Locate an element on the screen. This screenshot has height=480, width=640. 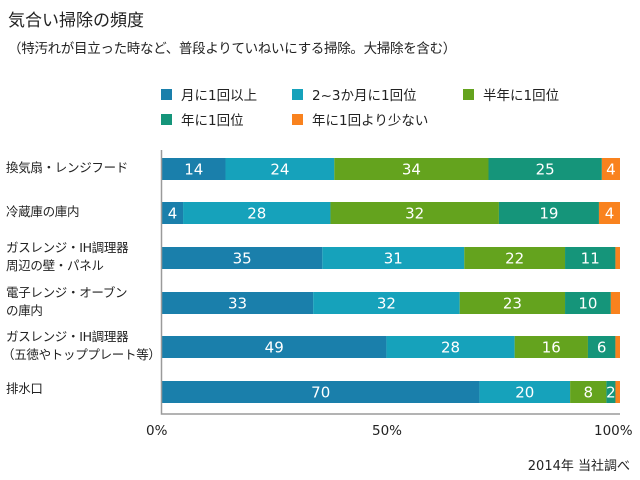
bar-value-label: 2 is located at coordinates (611, 393).